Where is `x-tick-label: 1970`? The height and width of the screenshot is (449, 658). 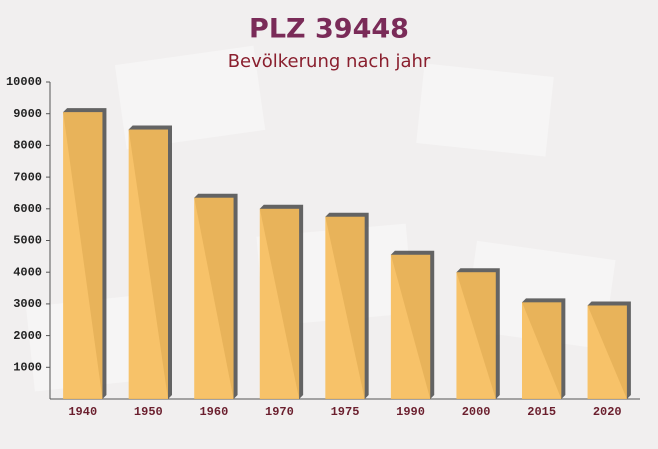
x-tick-label: 1970 is located at coordinates (279, 412).